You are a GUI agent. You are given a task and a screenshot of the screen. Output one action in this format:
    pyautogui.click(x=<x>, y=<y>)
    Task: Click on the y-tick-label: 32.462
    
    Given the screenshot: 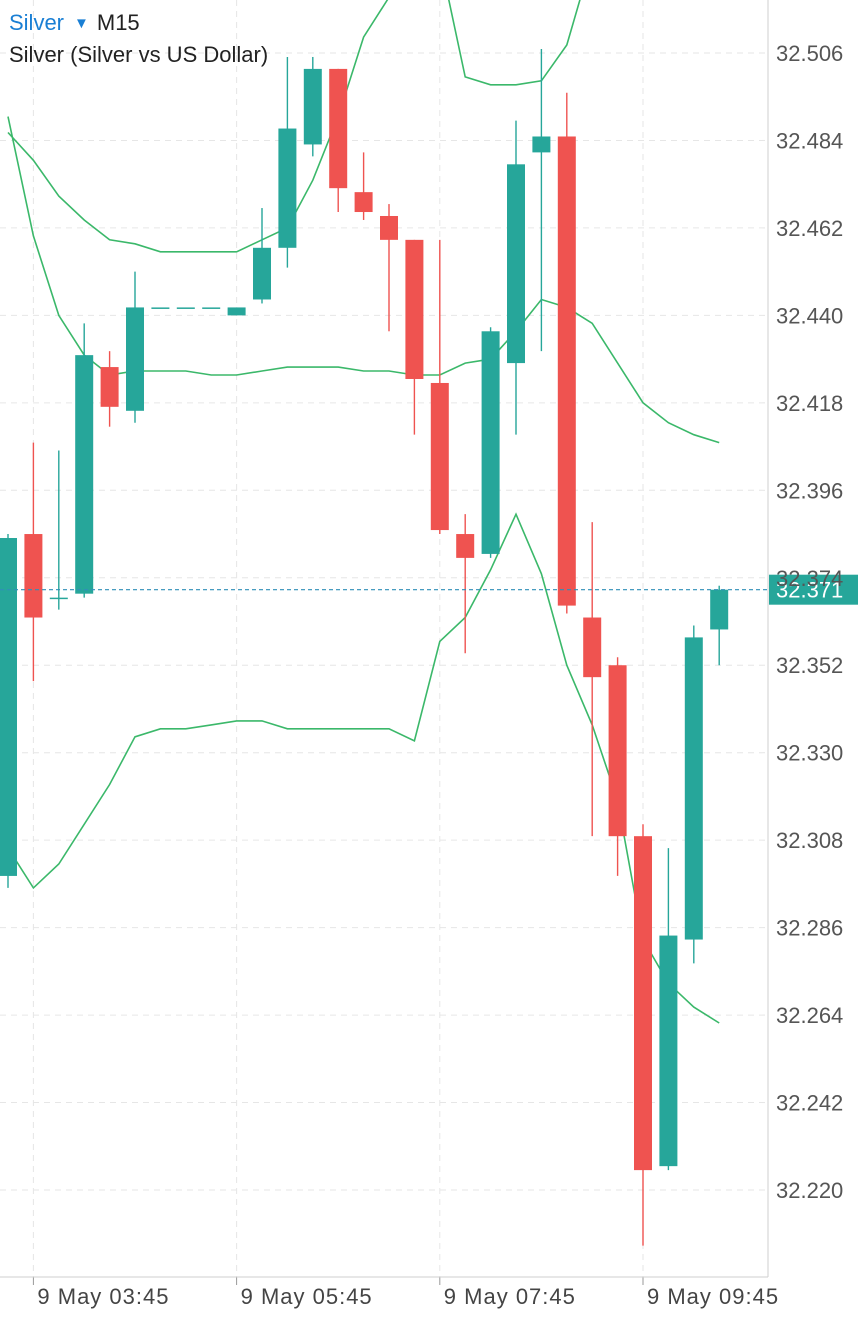 What is the action you would take?
    pyautogui.click(x=809, y=228)
    